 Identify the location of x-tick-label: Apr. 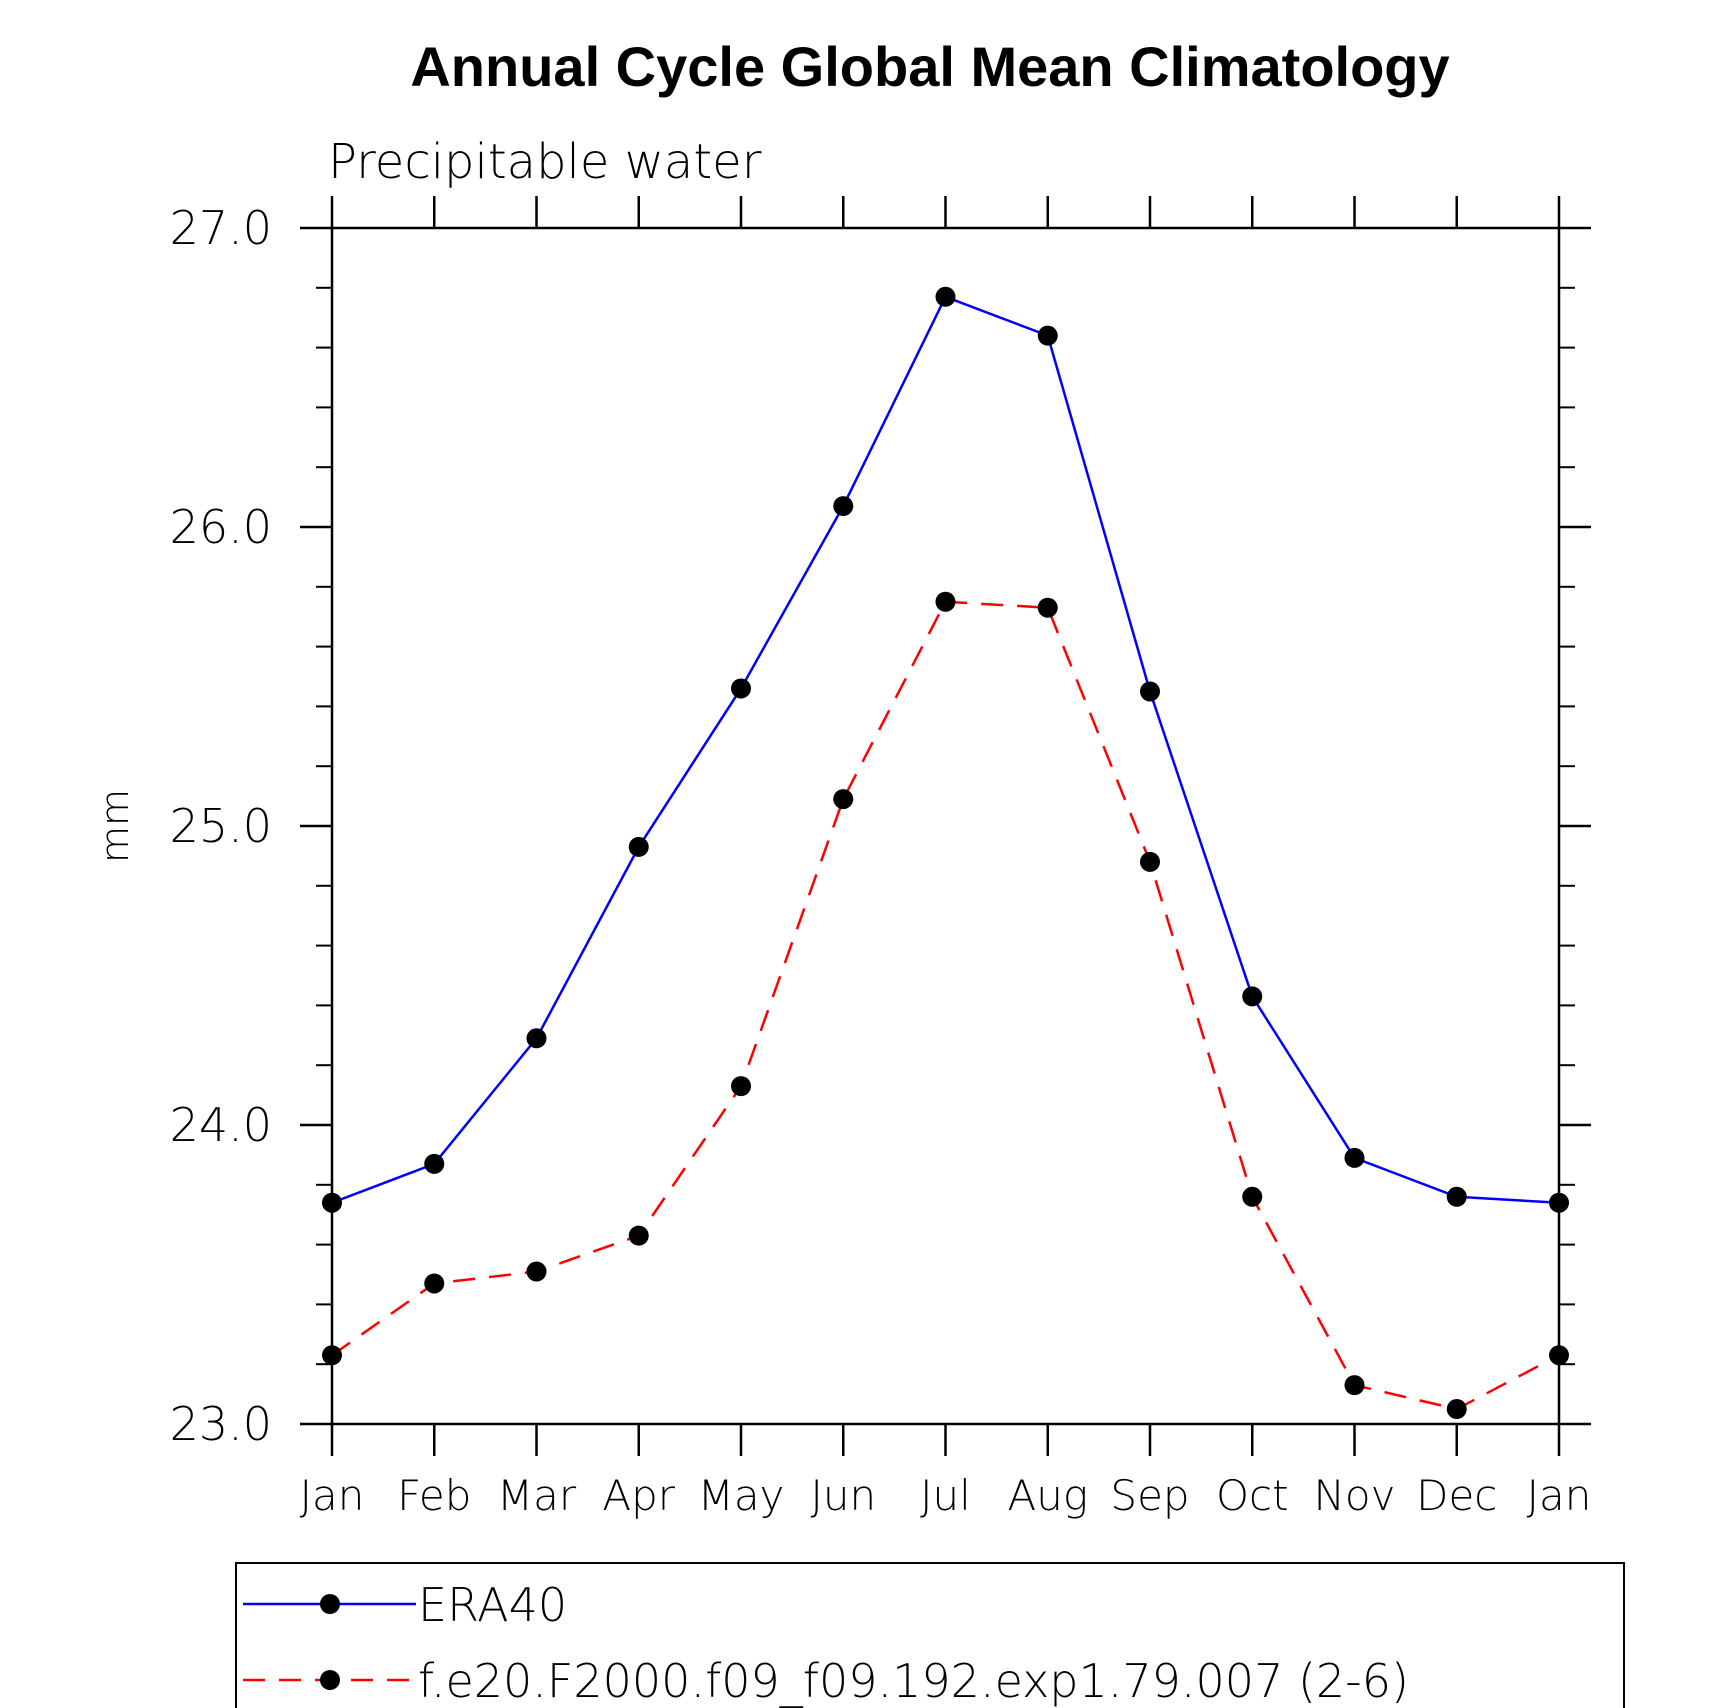
(638, 1495).